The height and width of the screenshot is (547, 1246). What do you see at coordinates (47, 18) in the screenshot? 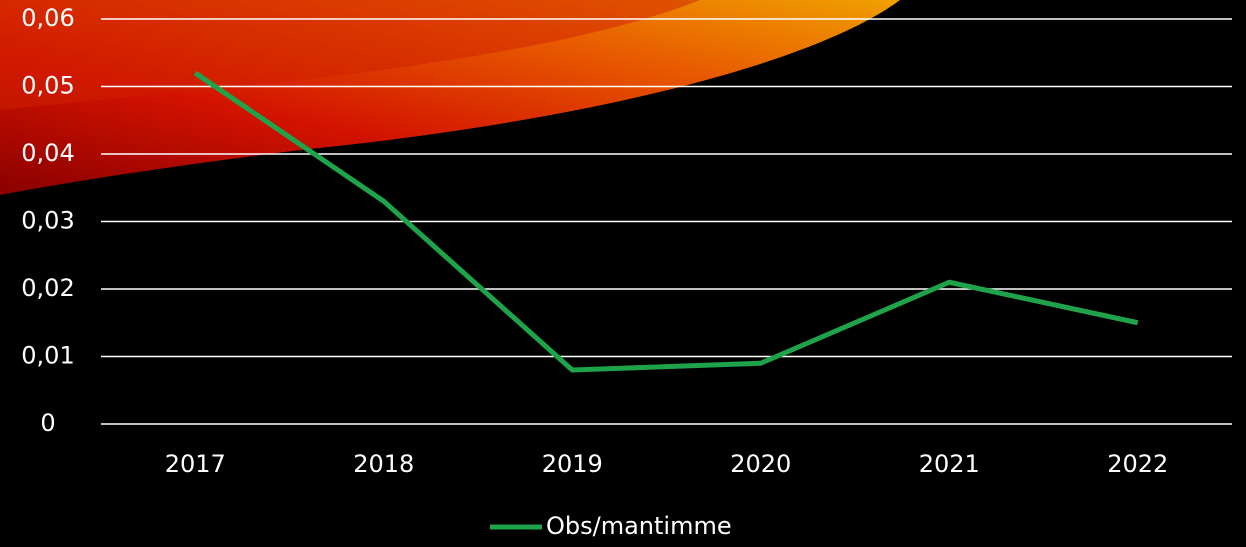
I see `y-tick-label: 0,06` at bounding box center [47, 18].